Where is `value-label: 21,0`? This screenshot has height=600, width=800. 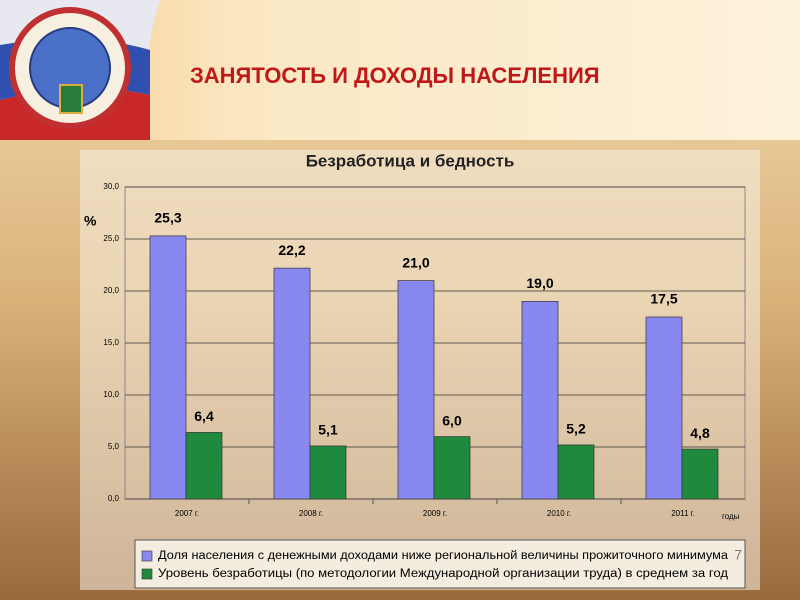 value-label: 21,0 is located at coordinates (415, 262).